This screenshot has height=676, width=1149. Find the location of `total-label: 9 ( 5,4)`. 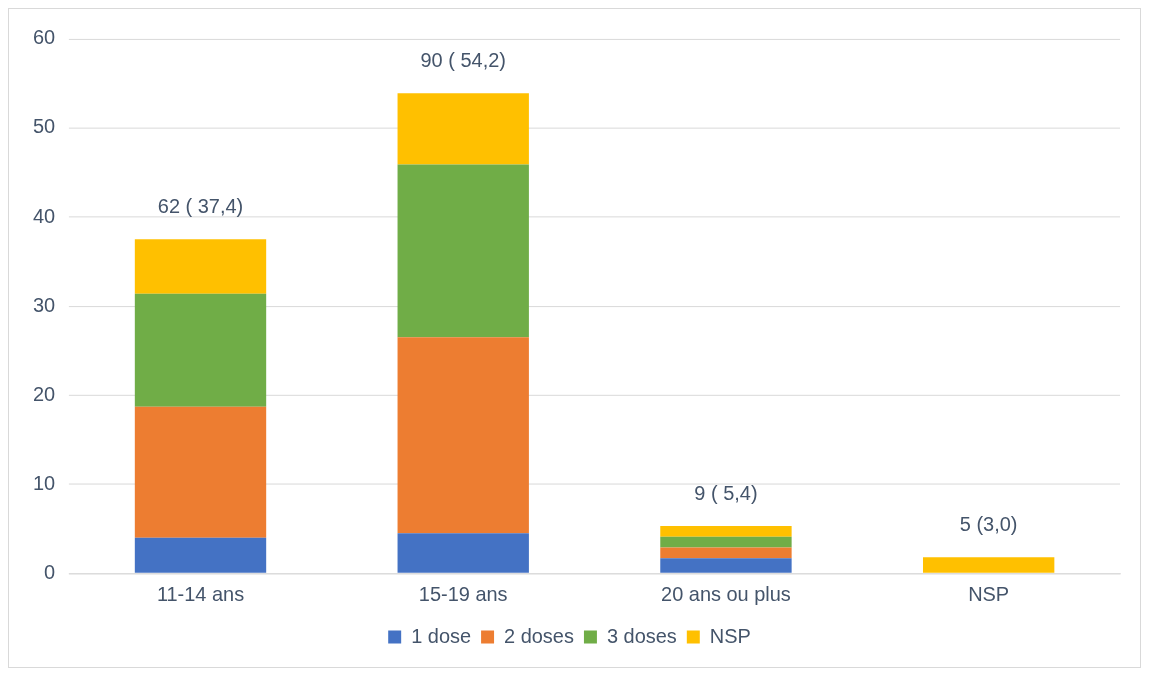

total-label: 9 ( 5,4) is located at coordinates (726, 492).